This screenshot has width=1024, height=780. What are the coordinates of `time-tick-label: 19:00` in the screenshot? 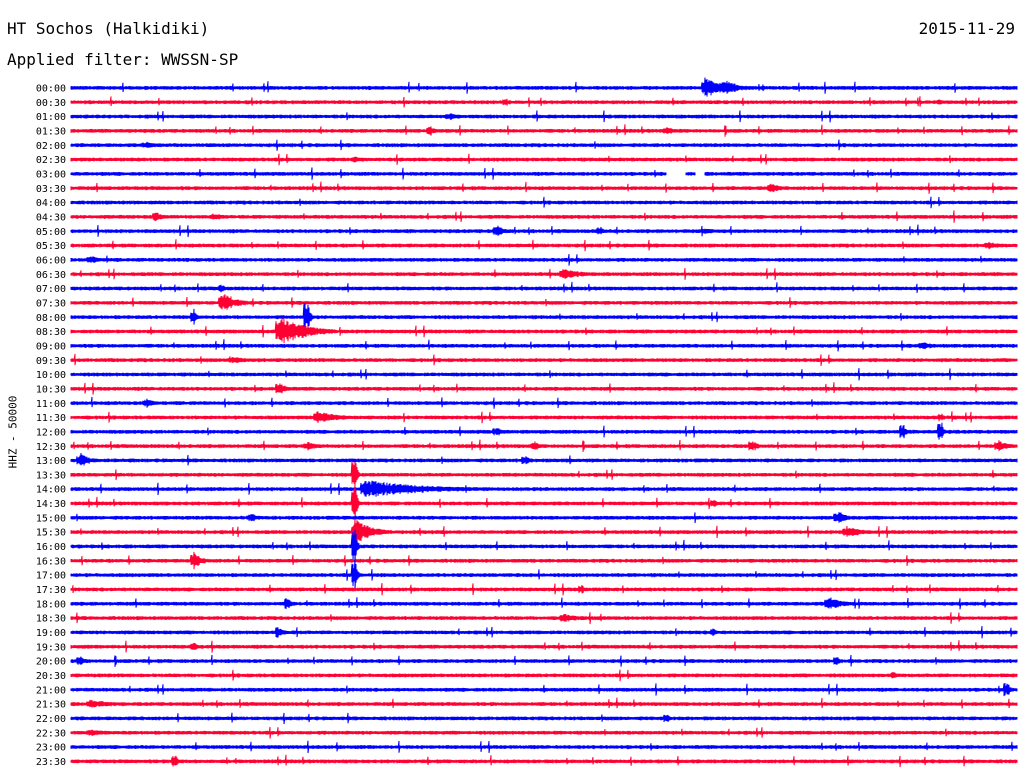 It's located at (51, 633).